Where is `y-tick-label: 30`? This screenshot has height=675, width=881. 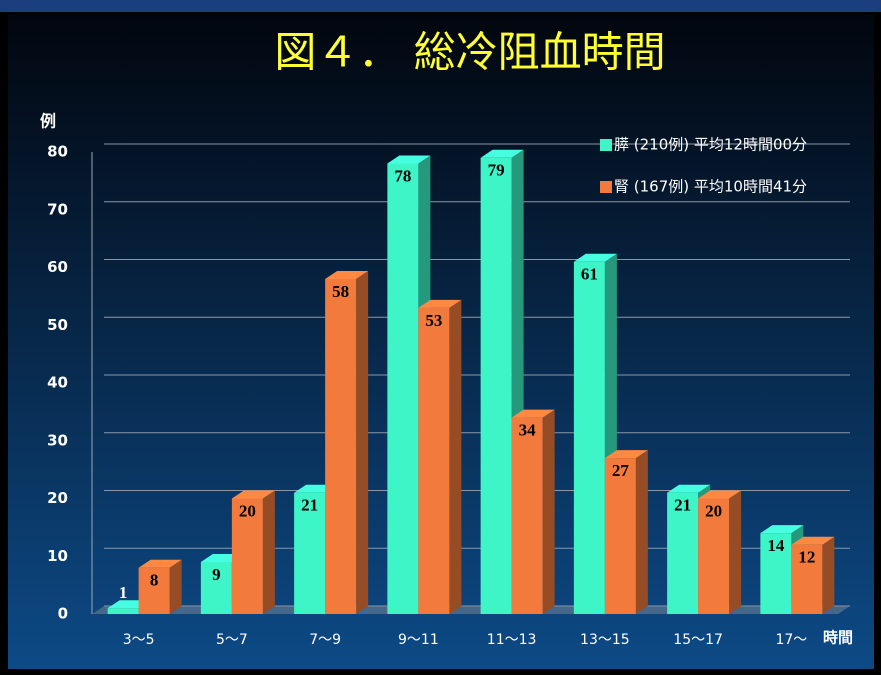
y-tick-label: 30 is located at coordinates (57, 440).